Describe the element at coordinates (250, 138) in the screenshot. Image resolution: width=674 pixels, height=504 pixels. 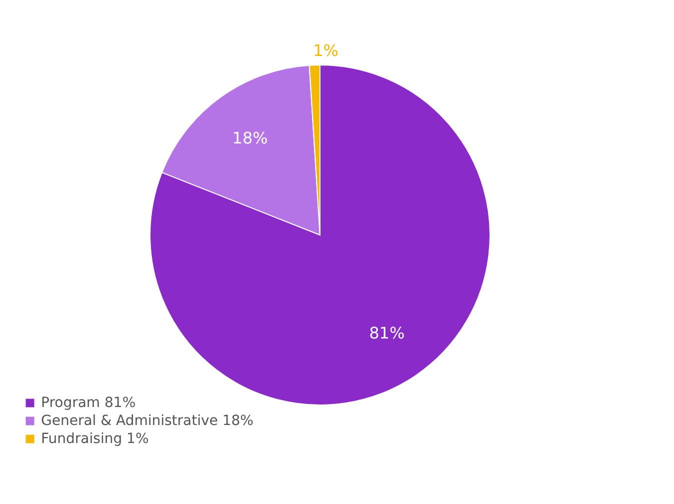
I see `data-label: 18%` at that location.